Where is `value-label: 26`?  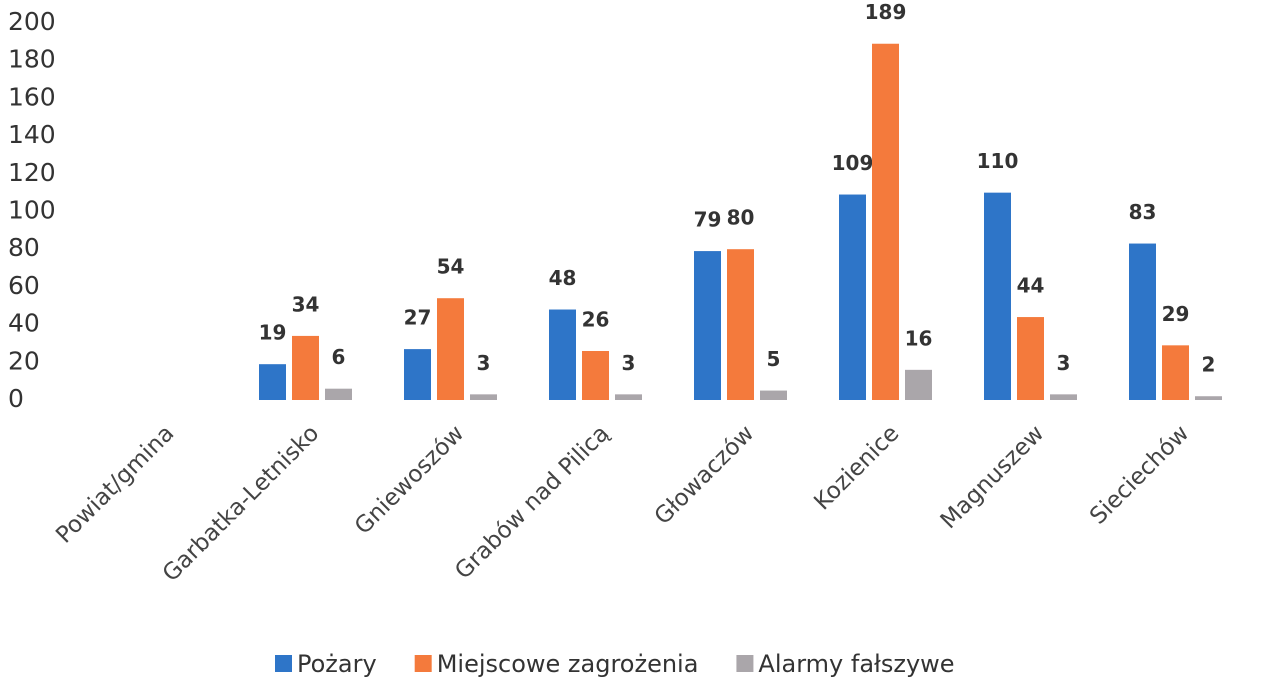 value-label: 26 is located at coordinates (596, 319).